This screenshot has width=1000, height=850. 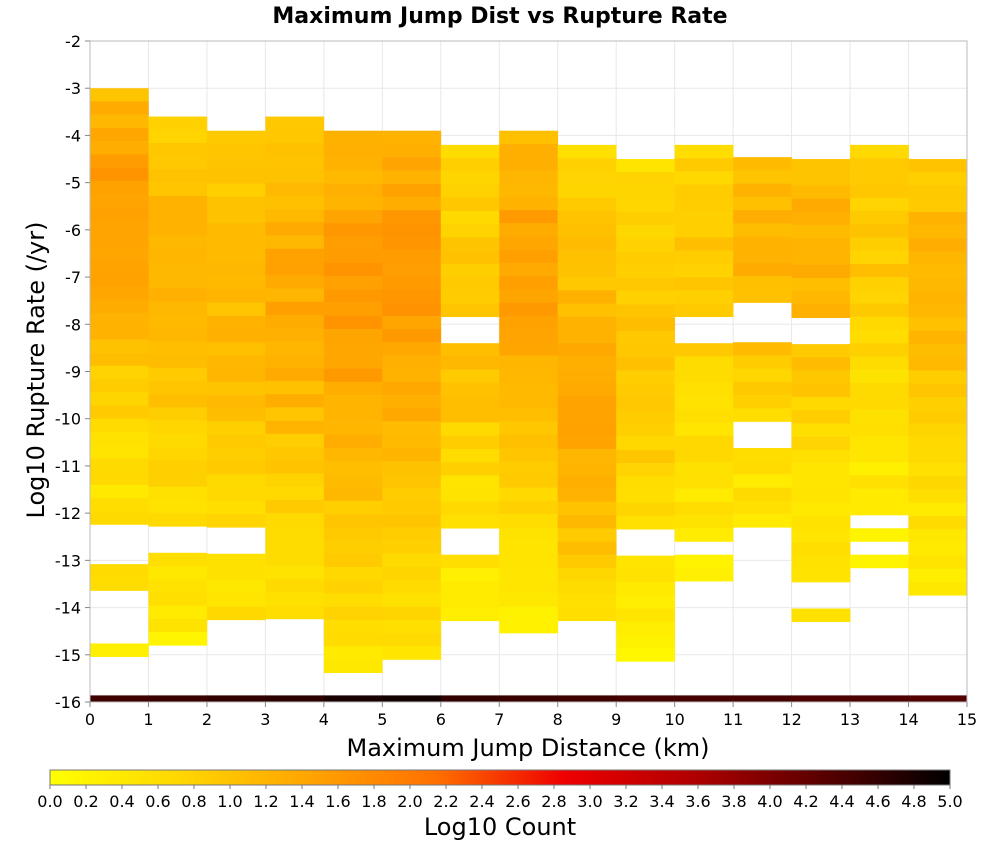 I want to click on colorbar-tick-label: 1.0, so click(x=229, y=801).